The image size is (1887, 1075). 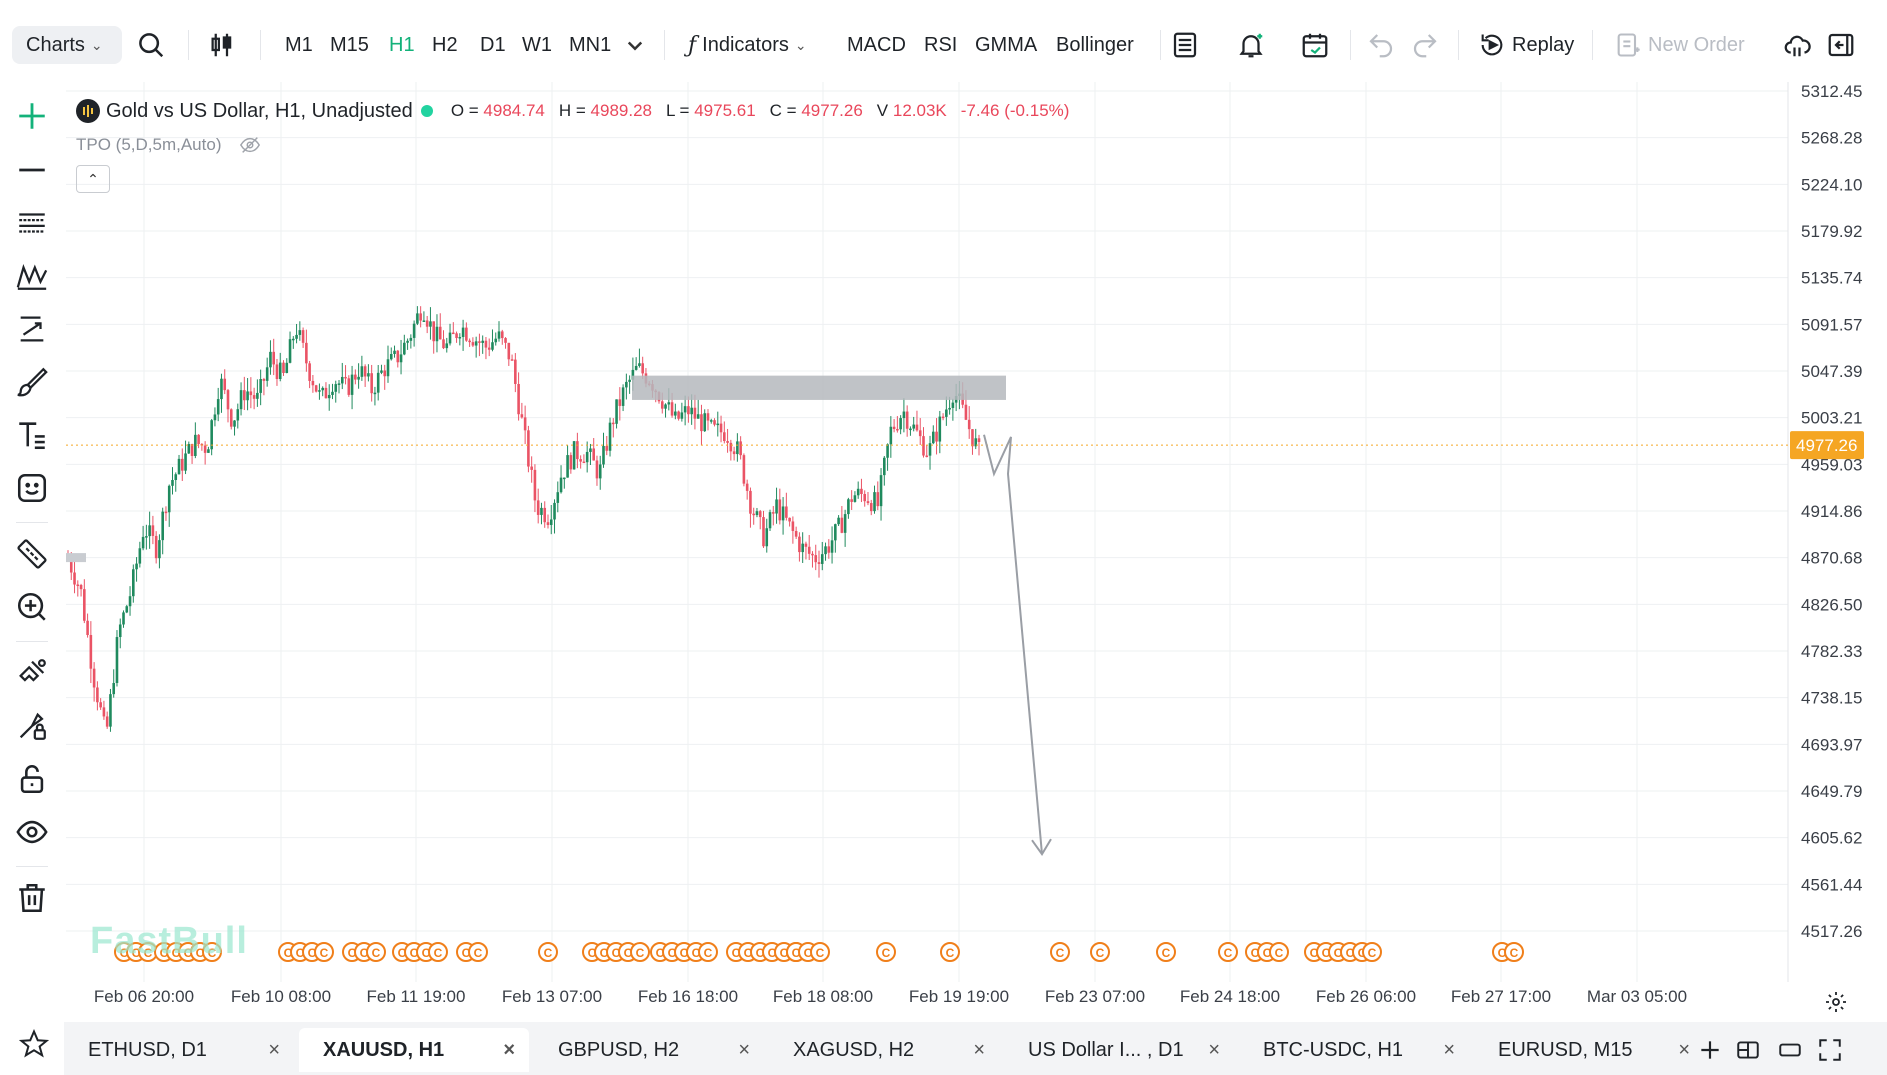 What do you see at coordinates (537, 44) in the screenshot?
I see `timeframe-w1: W1` at bounding box center [537, 44].